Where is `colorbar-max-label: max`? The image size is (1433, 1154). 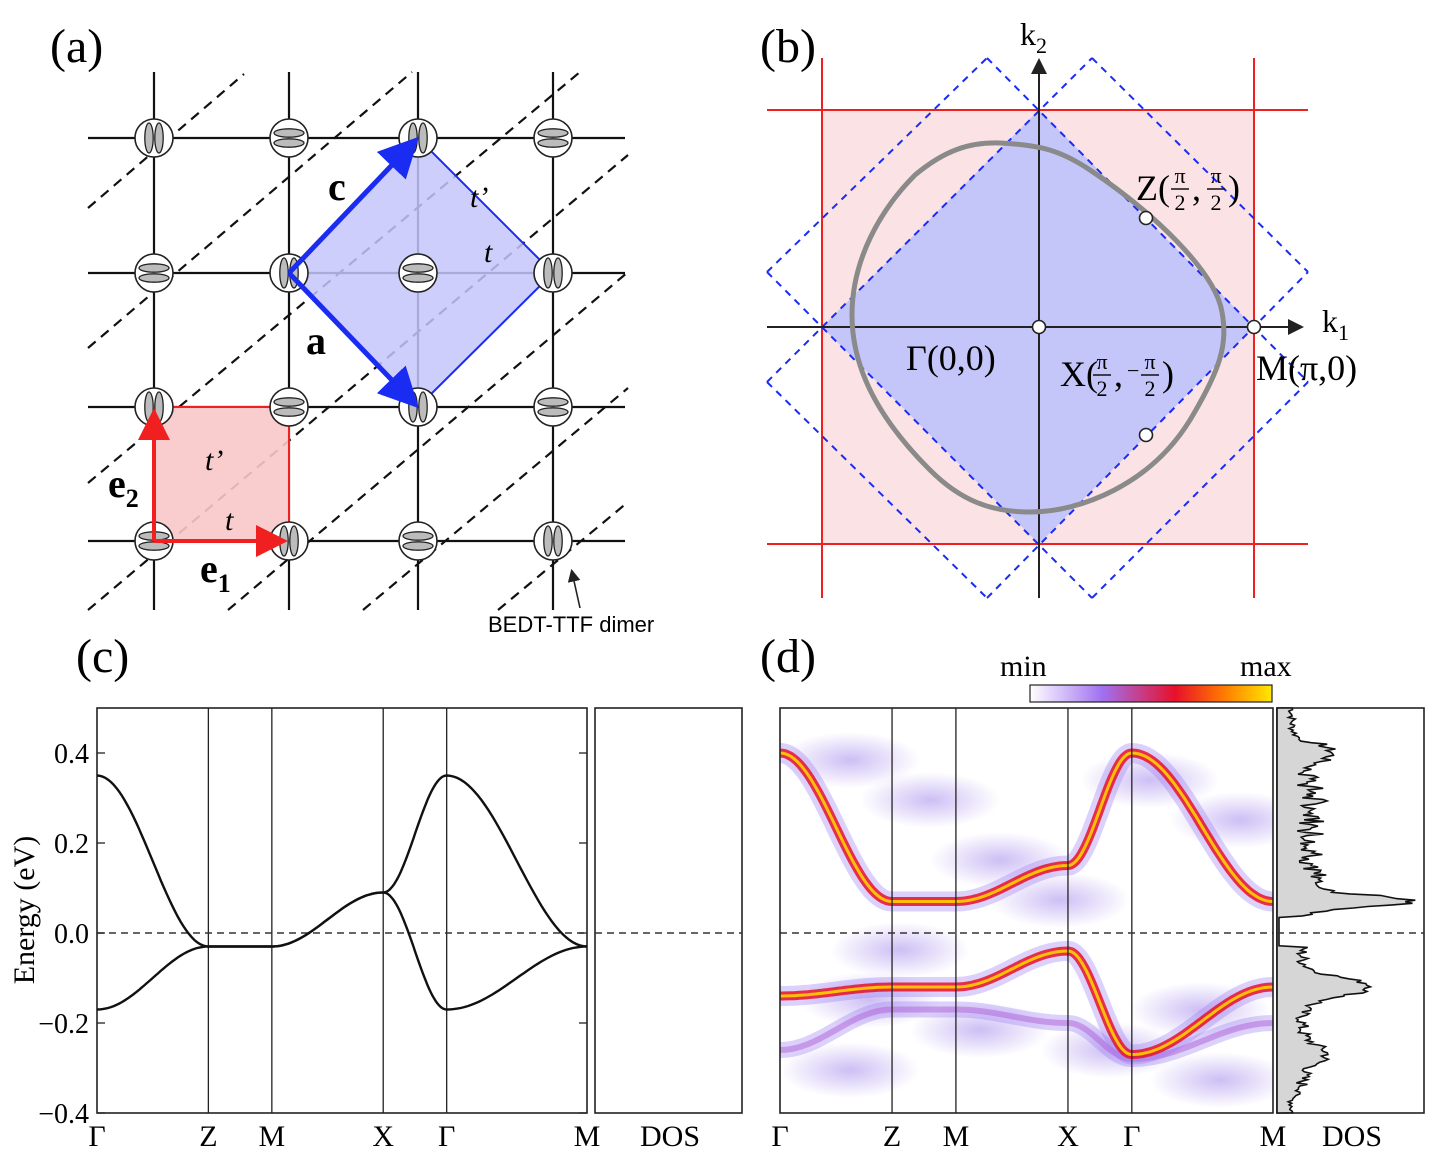
colorbar-max-label: max is located at coordinates (1266, 666).